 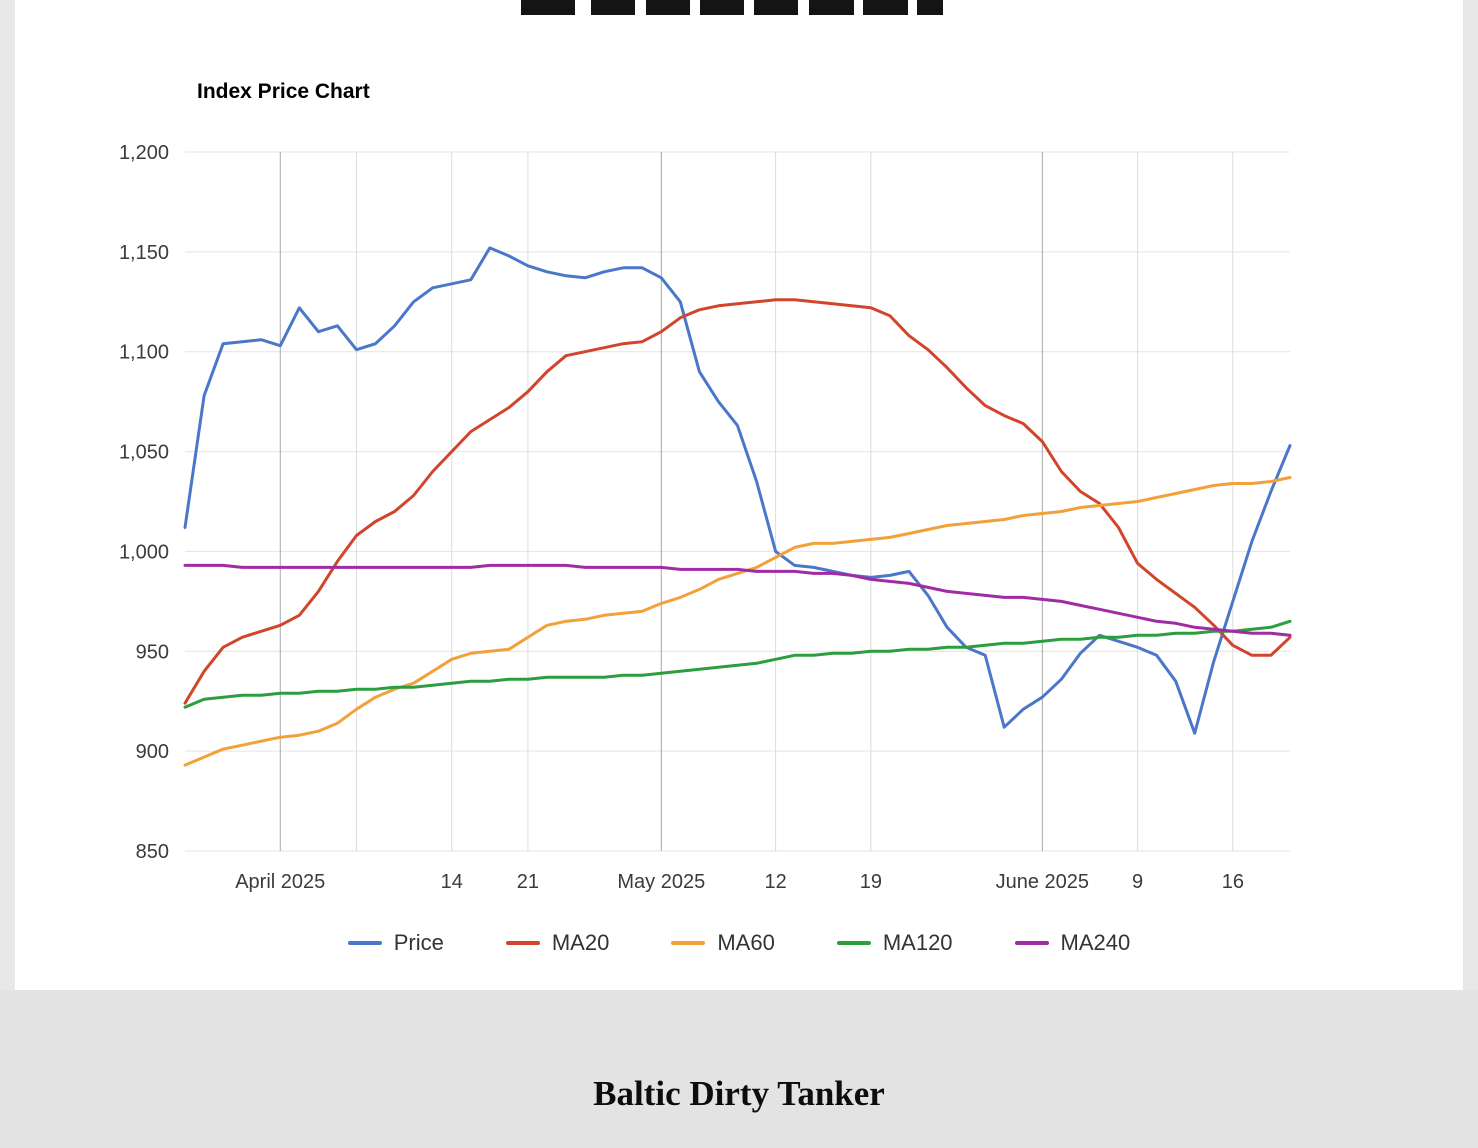 I want to click on series-line-ma120, so click(x=737, y=664).